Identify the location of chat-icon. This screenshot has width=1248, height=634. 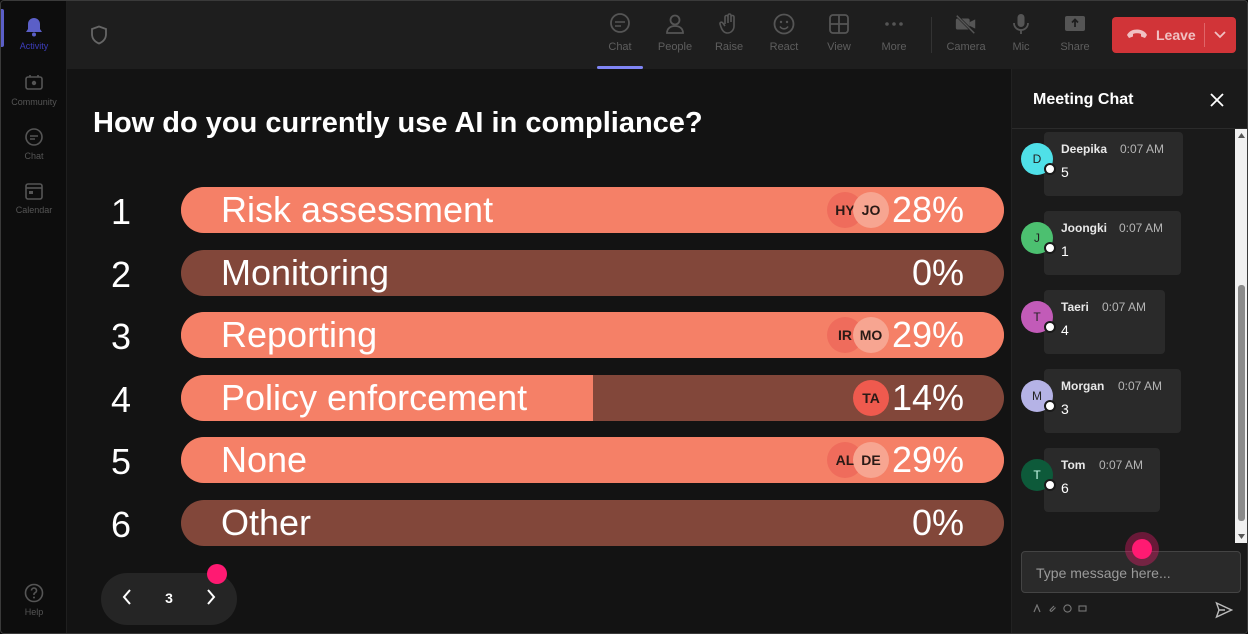
(620, 24).